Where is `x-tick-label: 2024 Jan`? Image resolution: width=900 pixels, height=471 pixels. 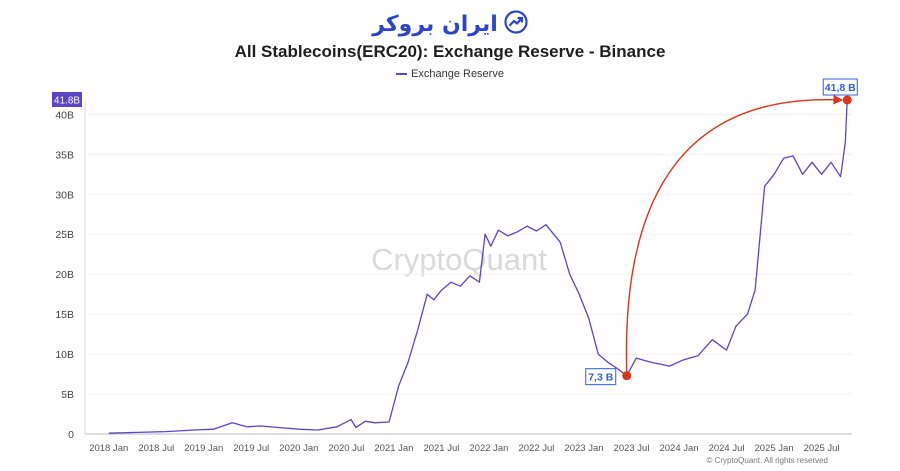 x-tick-label: 2024 Jan is located at coordinates (678, 448).